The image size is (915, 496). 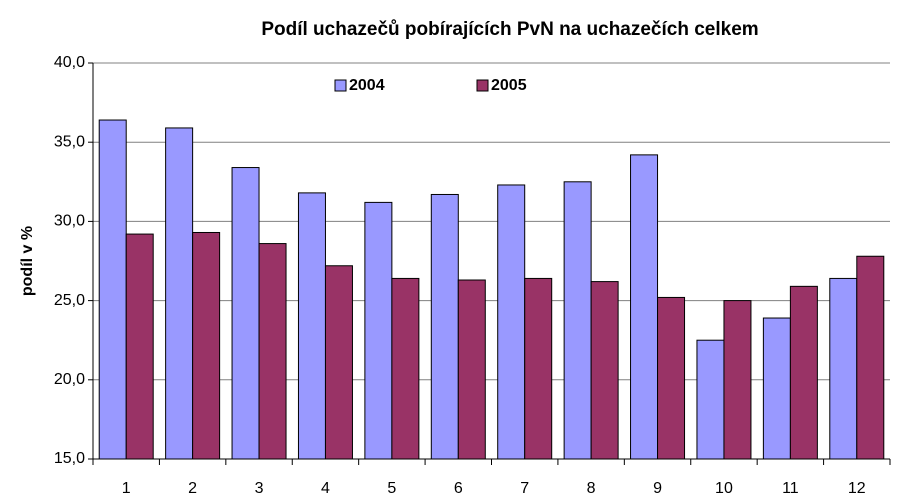 What do you see at coordinates (458, 488) in the screenshot?
I see `x-tick-label: 6` at bounding box center [458, 488].